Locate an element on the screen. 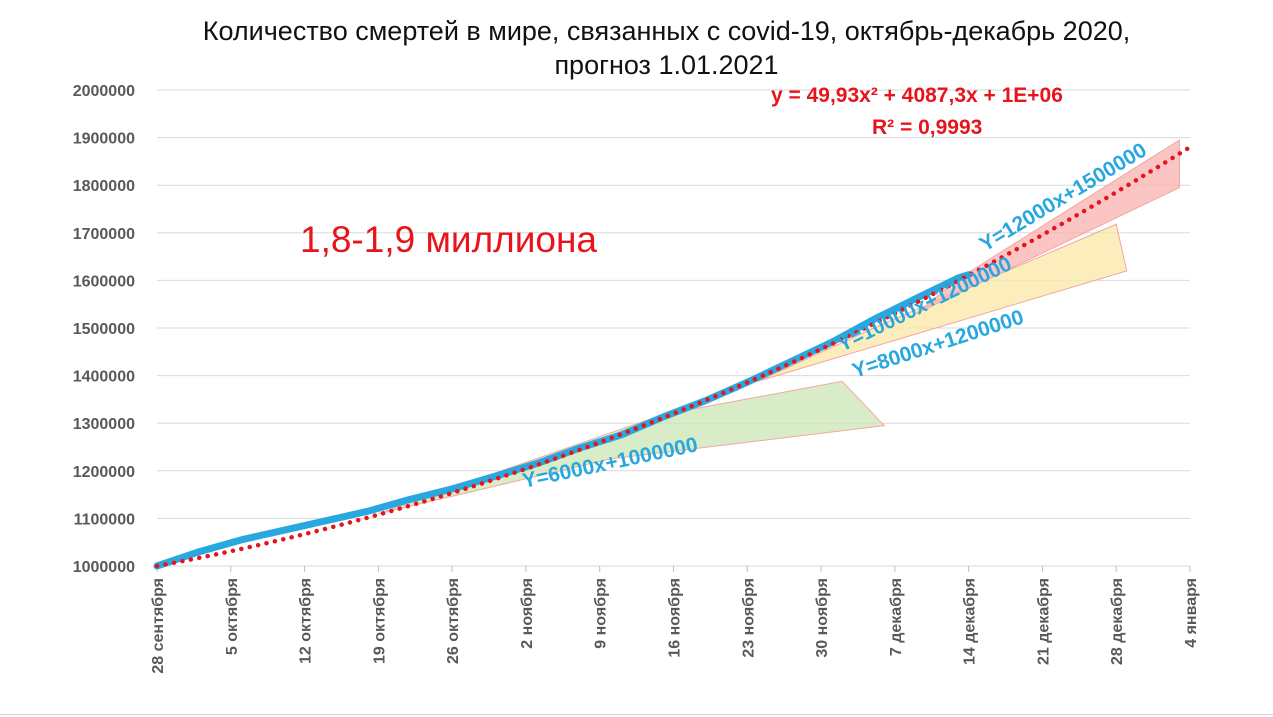 This screenshot has width=1273, height=717. chart-title-line-2: прогноз 1.01.2021 is located at coordinates (666, 65).